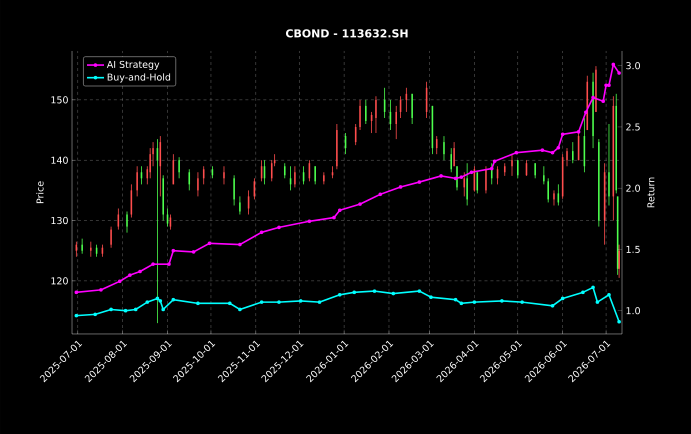 The width and height of the screenshot is (691, 434). What do you see at coordinates (633, 127) in the screenshot?
I see `y2-tick-label: 2.5` at bounding box center [633, 127].